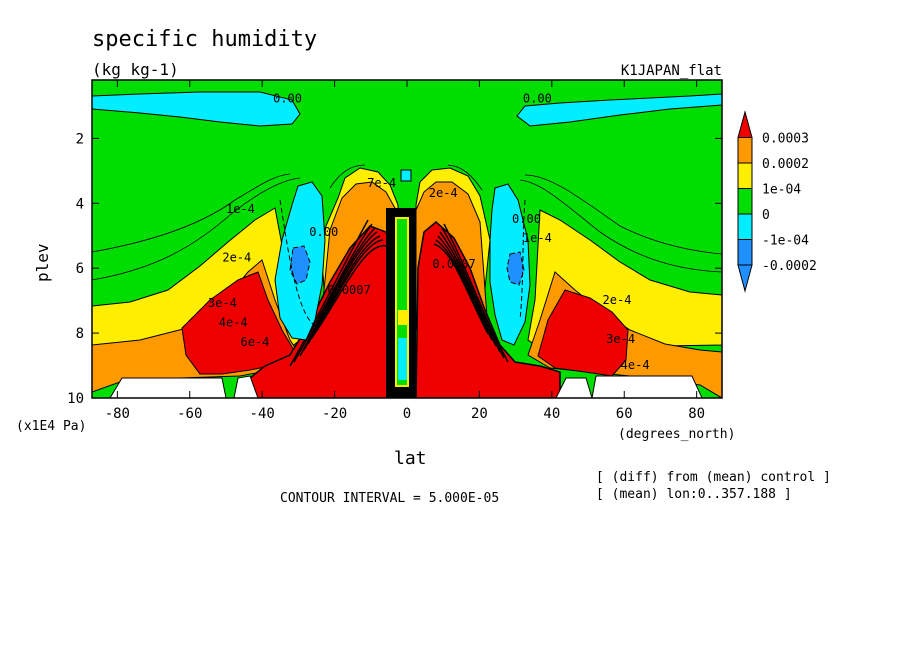 The height and width of the screenshot is (654, 904). I want to click on contour-interval: CONTOUR INTERVAL = 5.000E-05, so click(389, 498).